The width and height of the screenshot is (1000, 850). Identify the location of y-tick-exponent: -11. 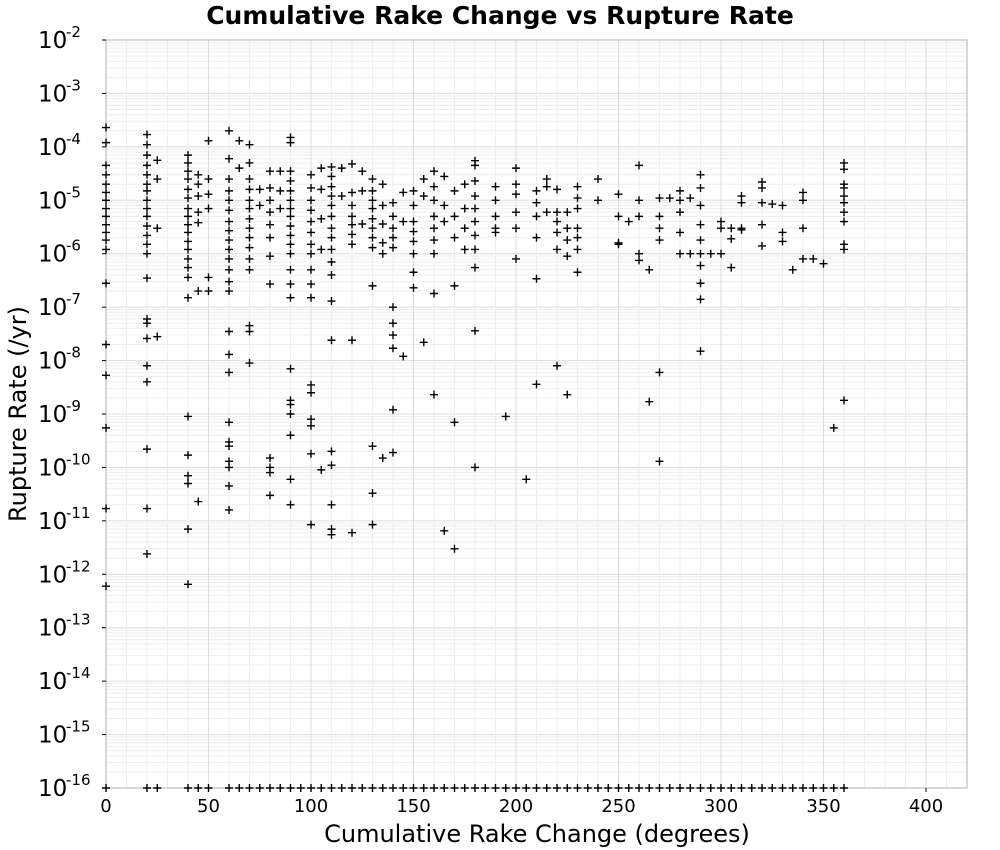
(78, 513).